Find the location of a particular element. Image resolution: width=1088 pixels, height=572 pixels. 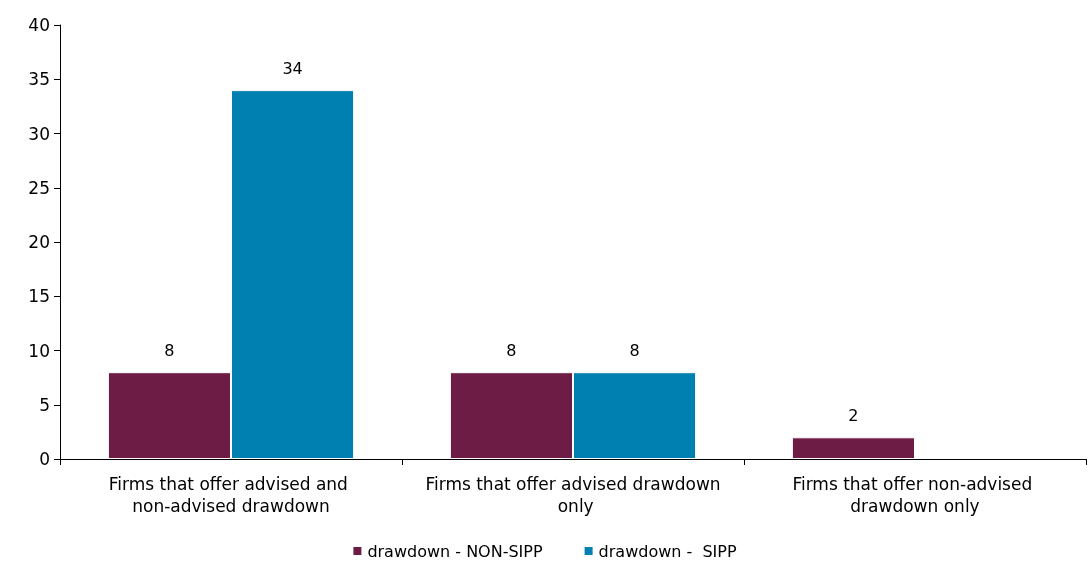

data-label: 34 is located at coordinates (292, 68).